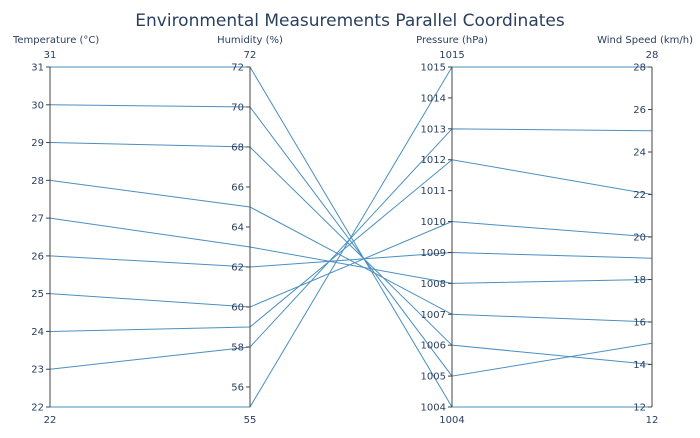 Image resolution: width=700 pixels, height=438 pixels. Describe the element at coordinates (652, 420) in the screenshot. I see `axis-range-min-label: 12` at that location.